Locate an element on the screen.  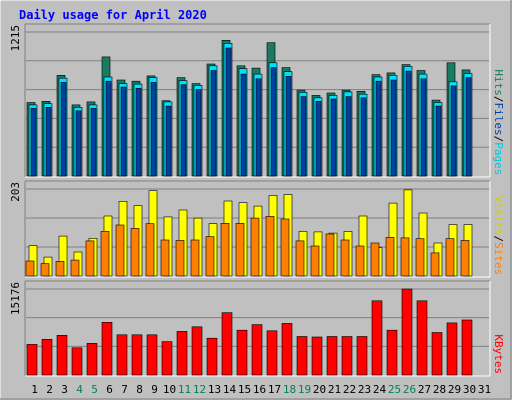
legend-kbytes: KBytes is located at coordinates (498, 354).